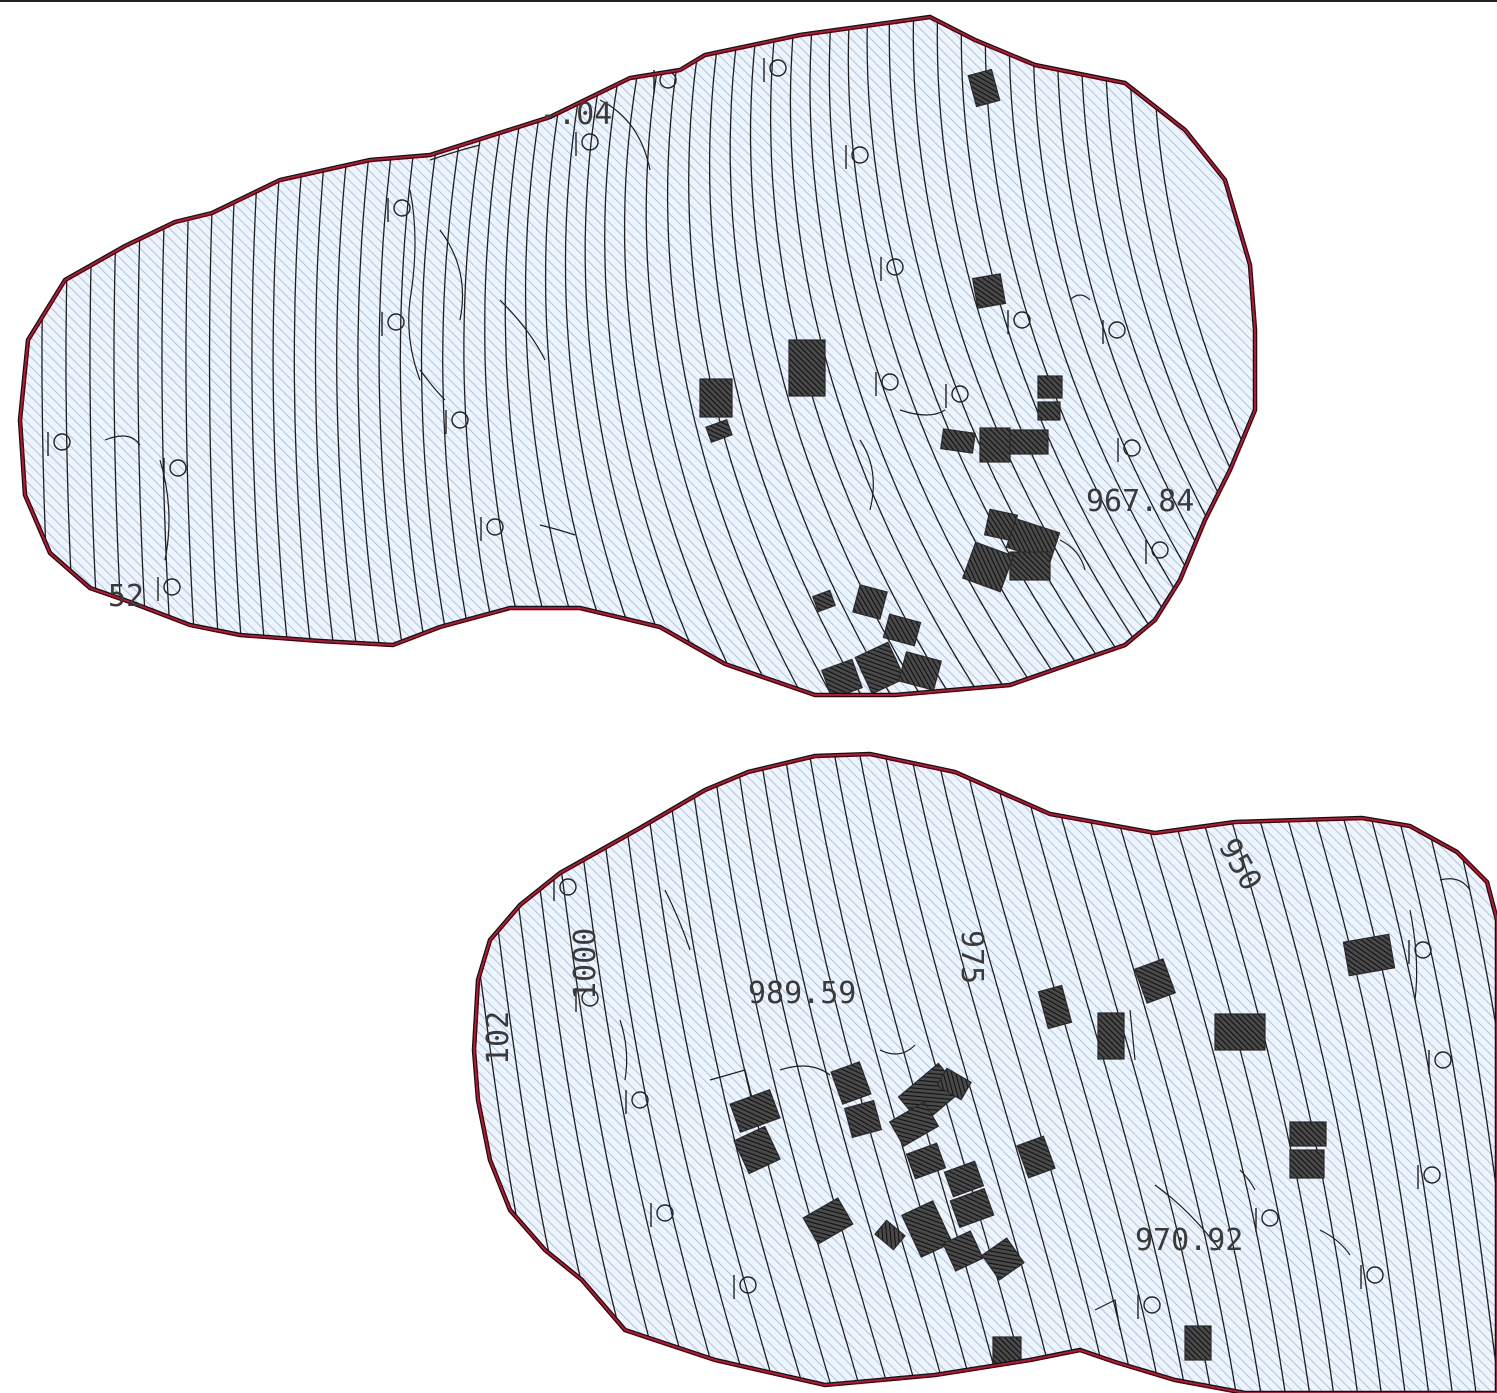  Describe the element at coordinates (585, 964) in the screenshot. I see `elevation-label: 1000` at that location.